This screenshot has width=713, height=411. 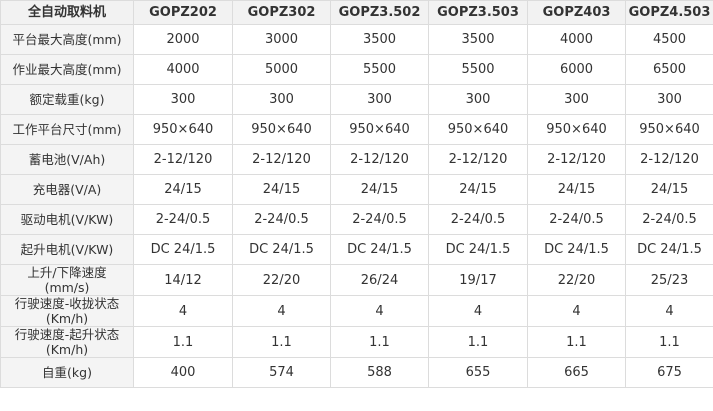 What do you see at coordinates (67, 99) in the screenshot?
I see `row-label: 额定载重(kg)` at bounding box center [67, 99].